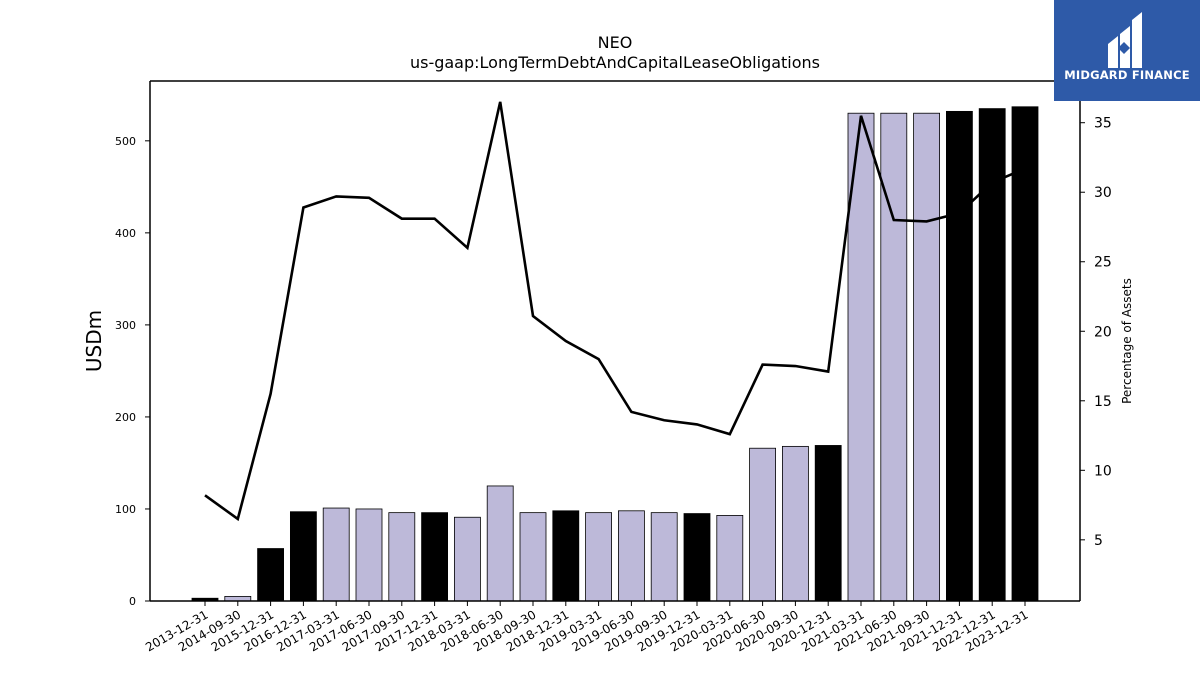 This screenshot has height=675, width=1200. I want to click on y-tick-label: 100, so click(125, 509).